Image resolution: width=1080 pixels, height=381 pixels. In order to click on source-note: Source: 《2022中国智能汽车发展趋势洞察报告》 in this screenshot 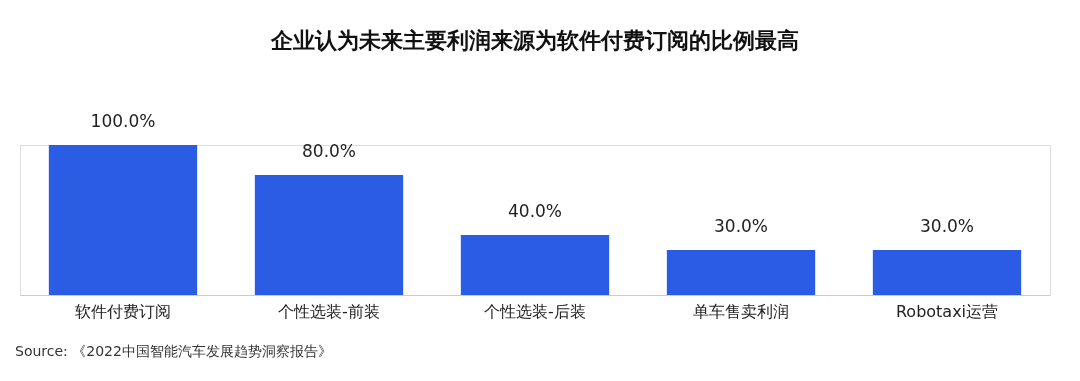, I will do `click(173, 351)`.